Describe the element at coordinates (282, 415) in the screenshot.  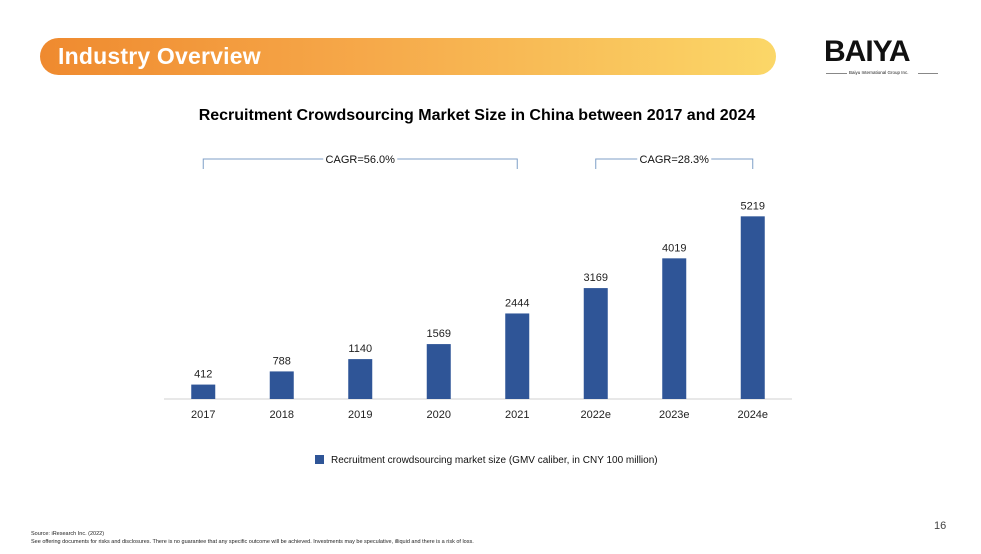
I see `x-tick-label-2018: 2018` at that location.